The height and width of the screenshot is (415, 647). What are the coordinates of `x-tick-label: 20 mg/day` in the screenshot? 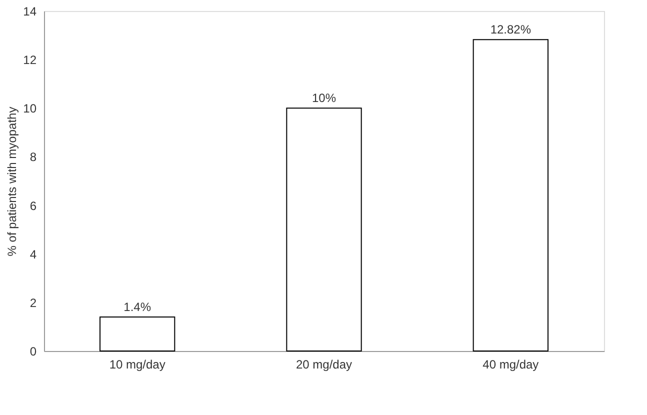 It's located at (324, 365).